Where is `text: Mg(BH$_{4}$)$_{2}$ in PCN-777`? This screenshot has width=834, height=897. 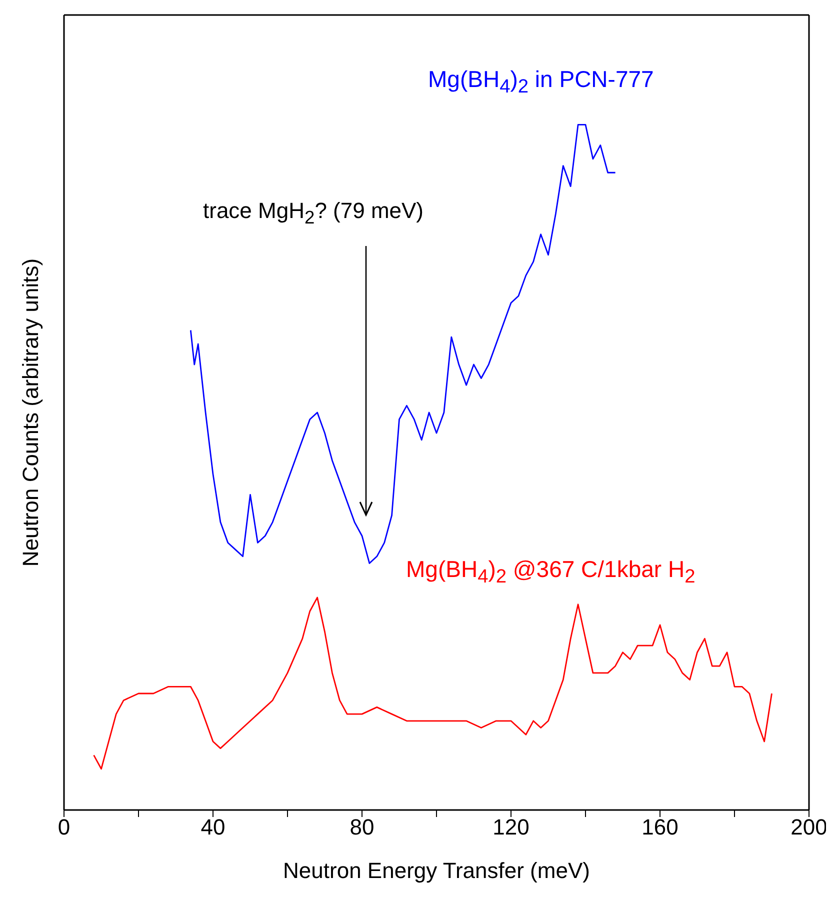 text: Mg(BH$_{4}$)$_{2}$ in PCN-777 is located at coordinates (541, 82).